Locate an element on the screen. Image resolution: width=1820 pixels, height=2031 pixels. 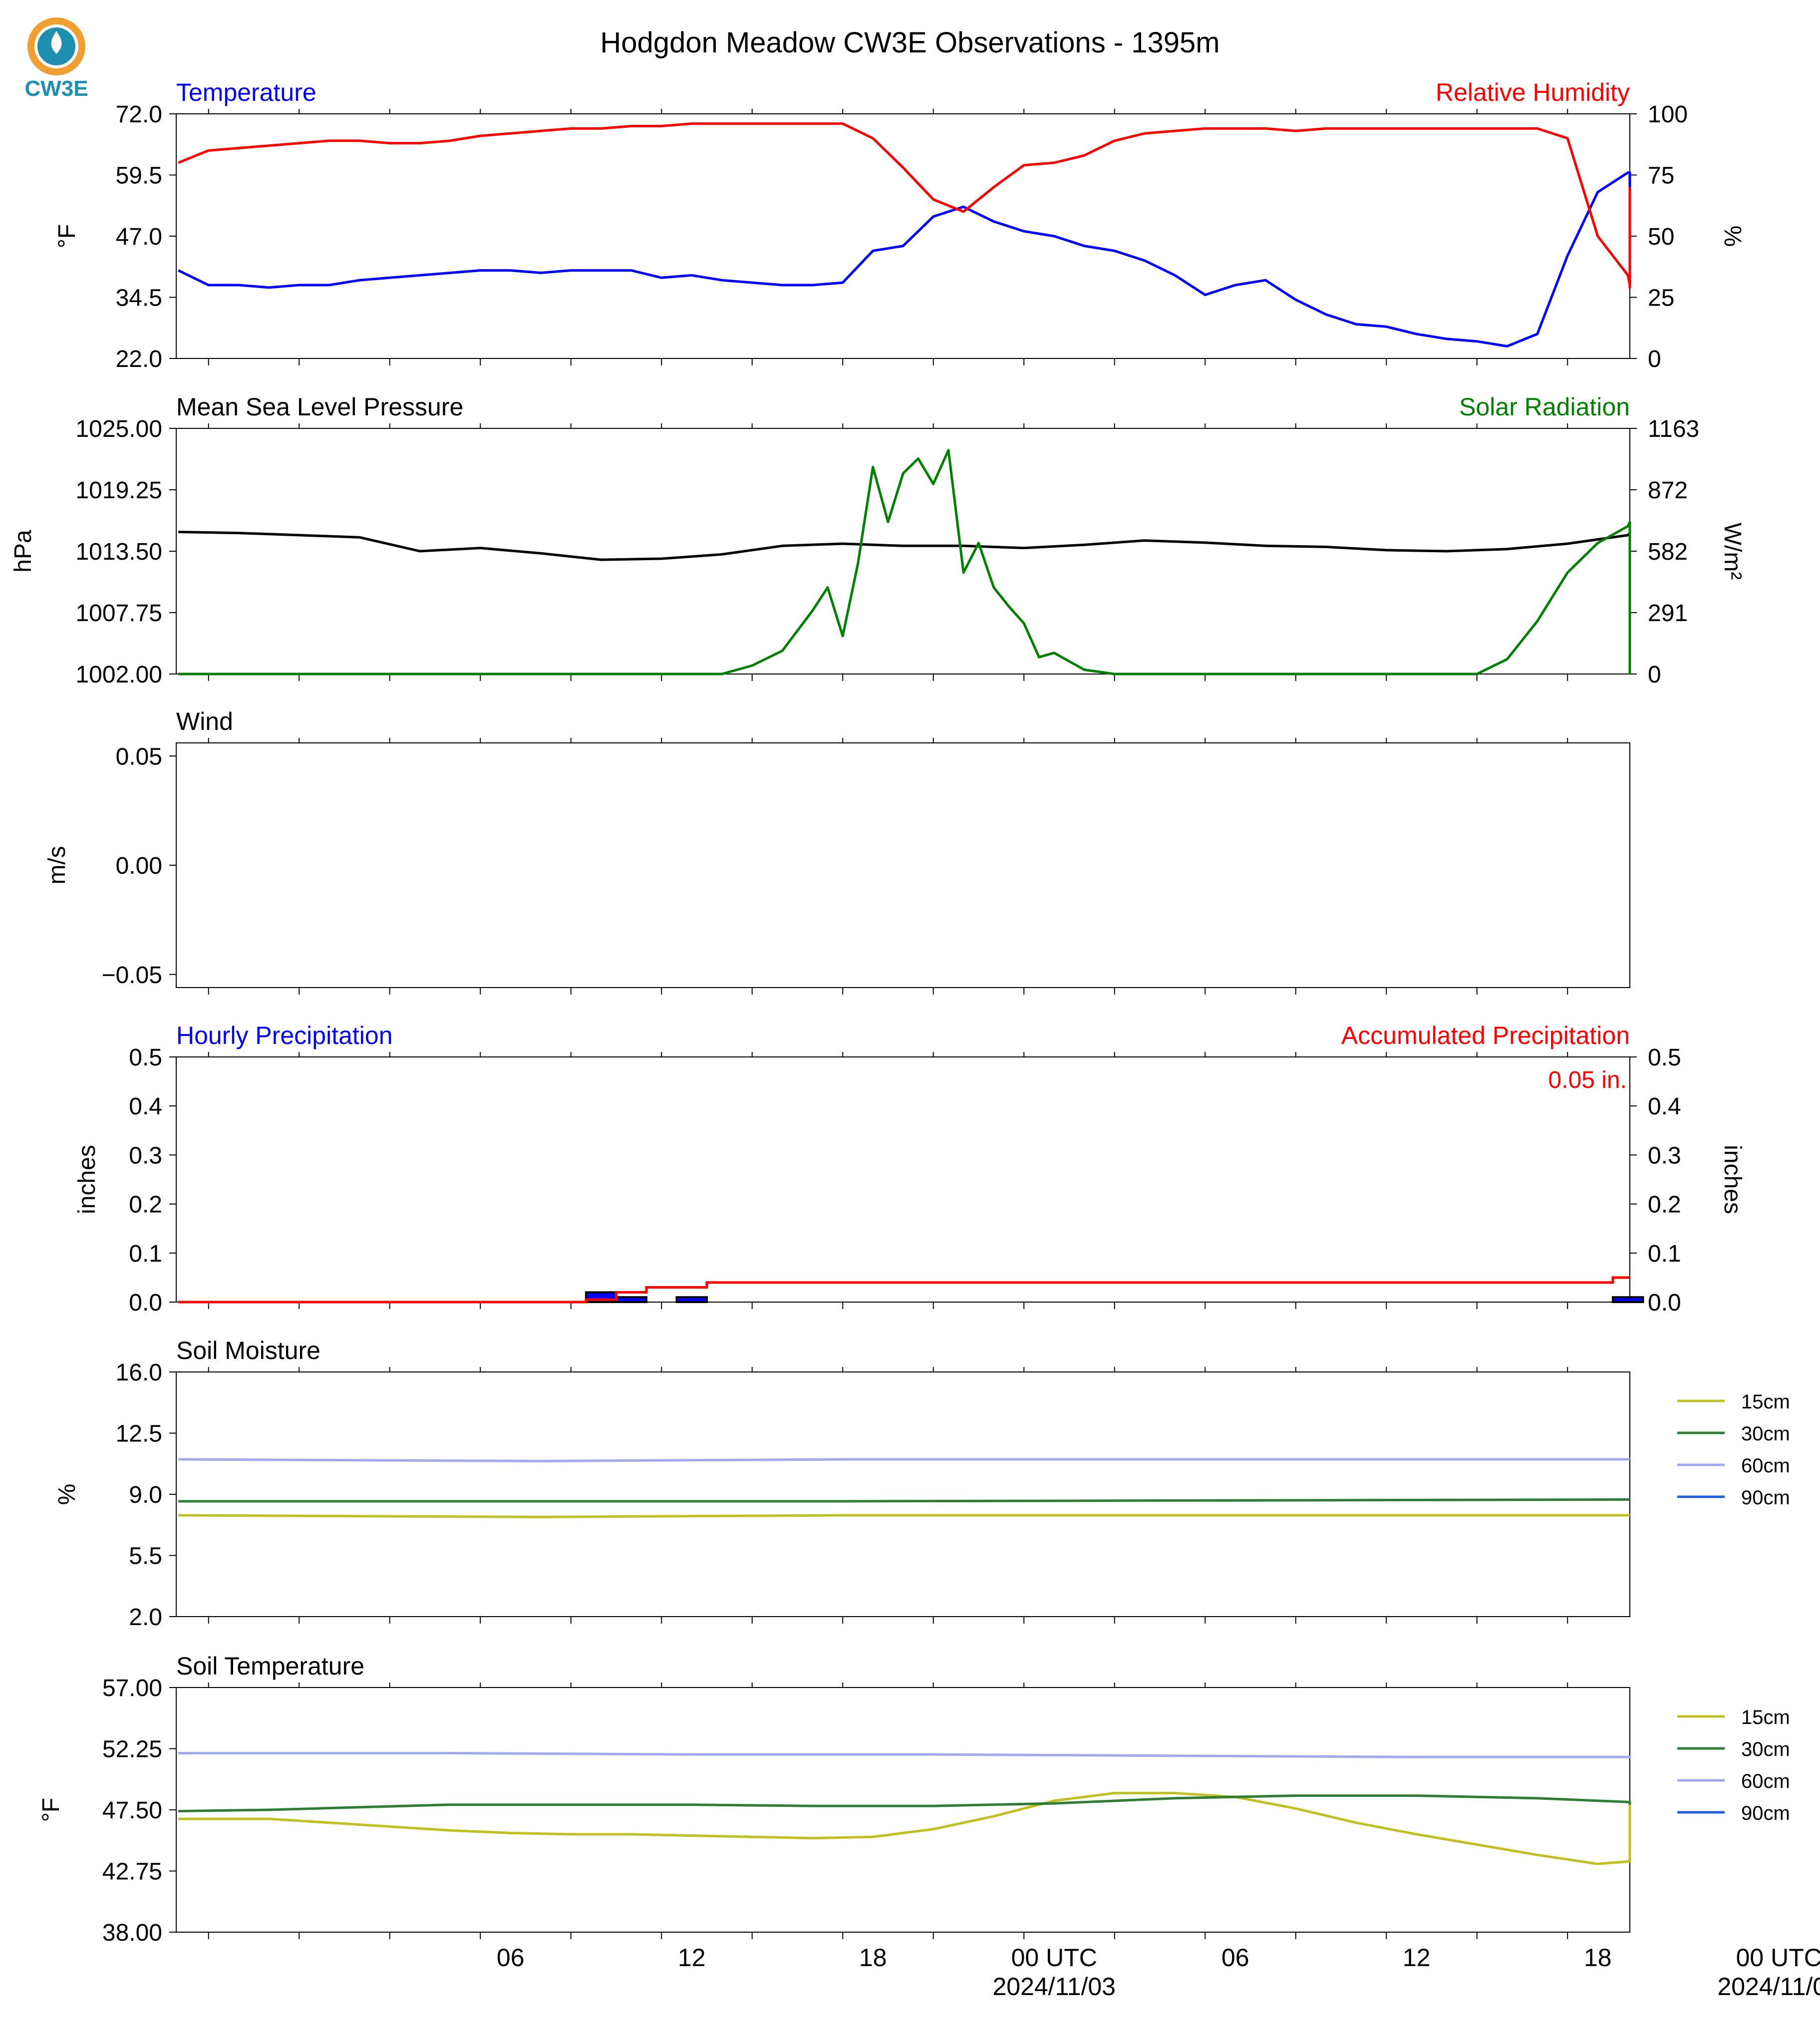
y-axis-label-left: inches is located at coordinates (87, 1180).